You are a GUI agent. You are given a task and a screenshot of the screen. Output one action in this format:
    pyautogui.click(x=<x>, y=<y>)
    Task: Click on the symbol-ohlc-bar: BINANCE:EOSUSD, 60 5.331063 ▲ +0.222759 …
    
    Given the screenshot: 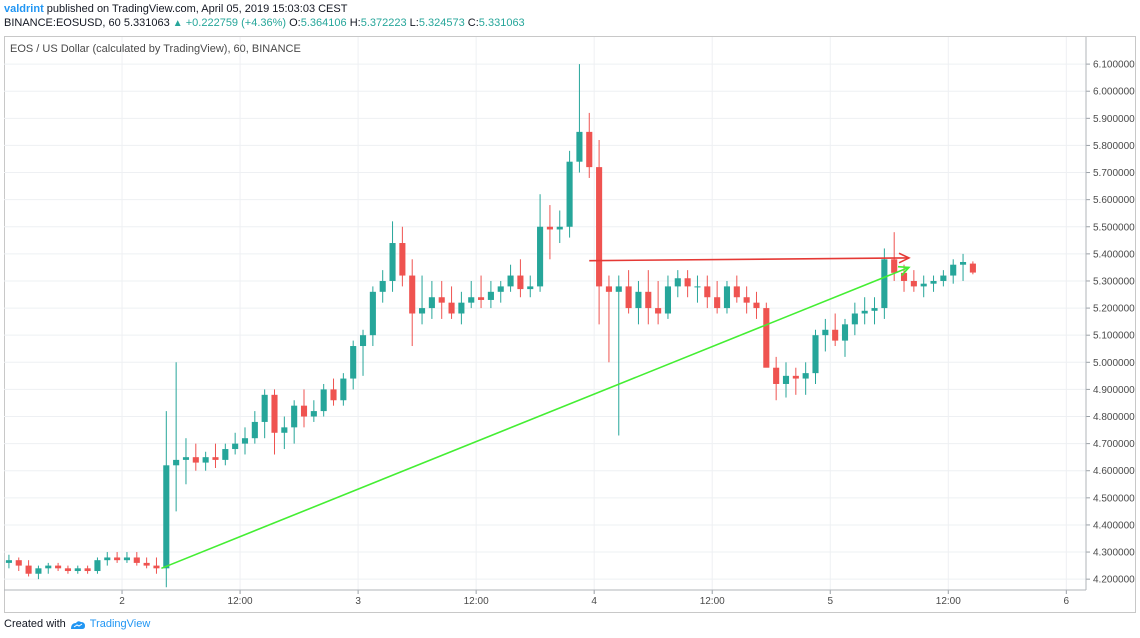 What is the action you would take?
    pyautogui.click(x=264, y=23)
    